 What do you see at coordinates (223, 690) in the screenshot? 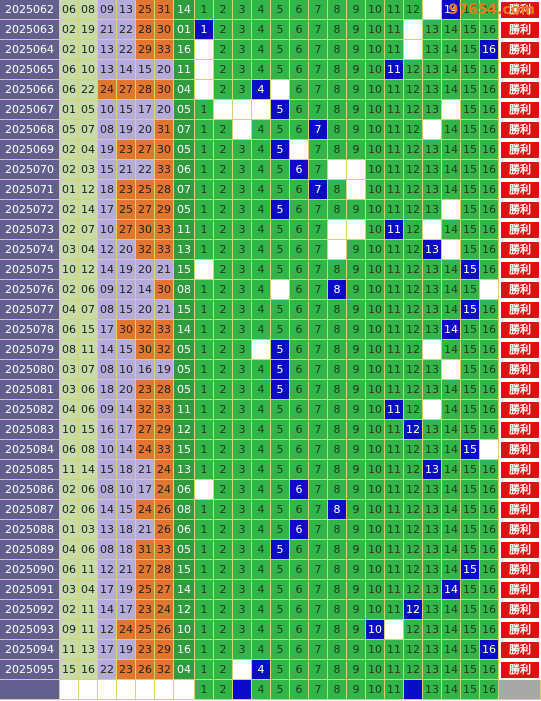
I see `footer-grid-cell: 2` at bounding box center [223, 690].